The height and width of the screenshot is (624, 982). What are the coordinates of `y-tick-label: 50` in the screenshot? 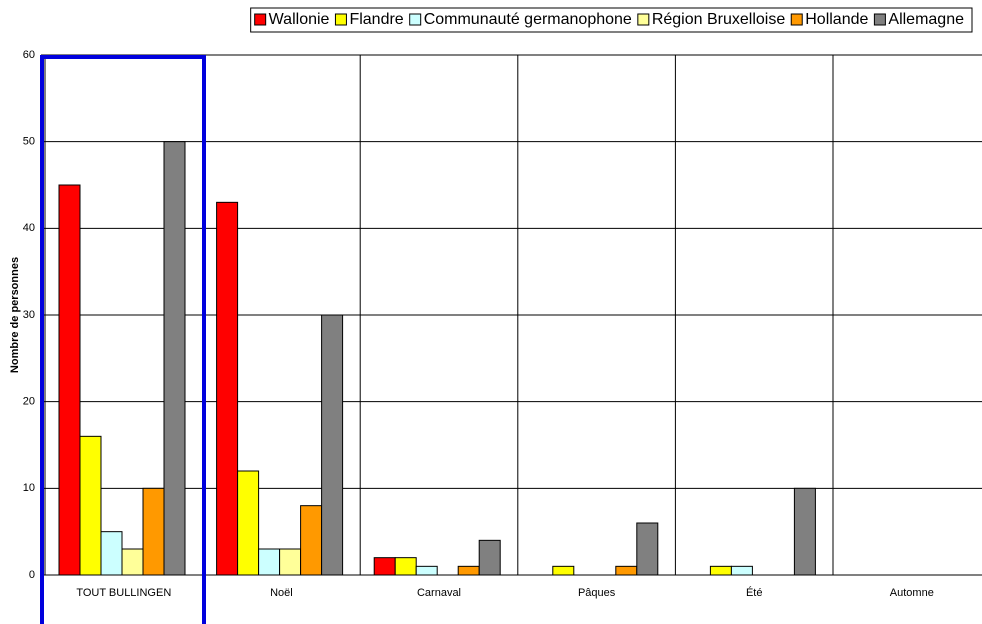 It's located at (29, 142).